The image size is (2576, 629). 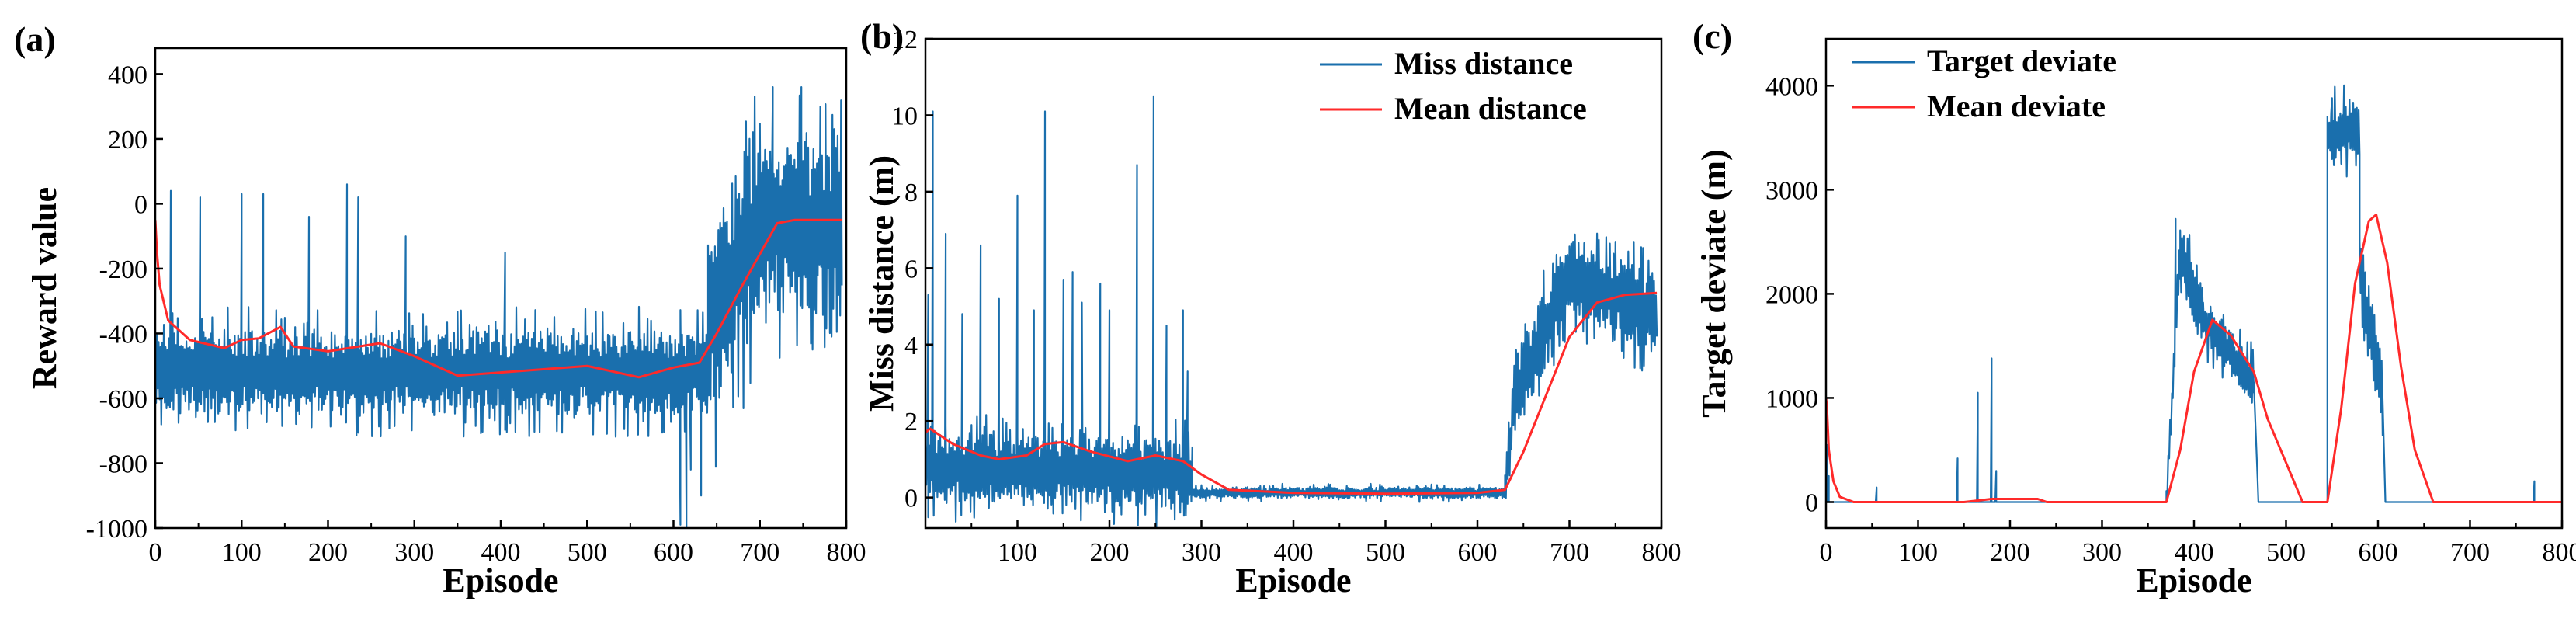 I want to click on legend-label: Mean distance, so click(x=1490, y=109).